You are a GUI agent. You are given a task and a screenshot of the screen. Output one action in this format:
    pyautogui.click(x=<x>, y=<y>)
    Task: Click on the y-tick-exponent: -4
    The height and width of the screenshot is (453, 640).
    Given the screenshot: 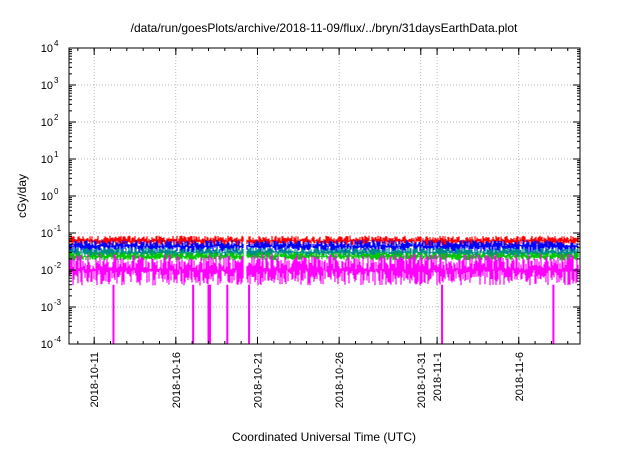 What is the action you would take?
    pyautogui.click(x=58, y=339)
    